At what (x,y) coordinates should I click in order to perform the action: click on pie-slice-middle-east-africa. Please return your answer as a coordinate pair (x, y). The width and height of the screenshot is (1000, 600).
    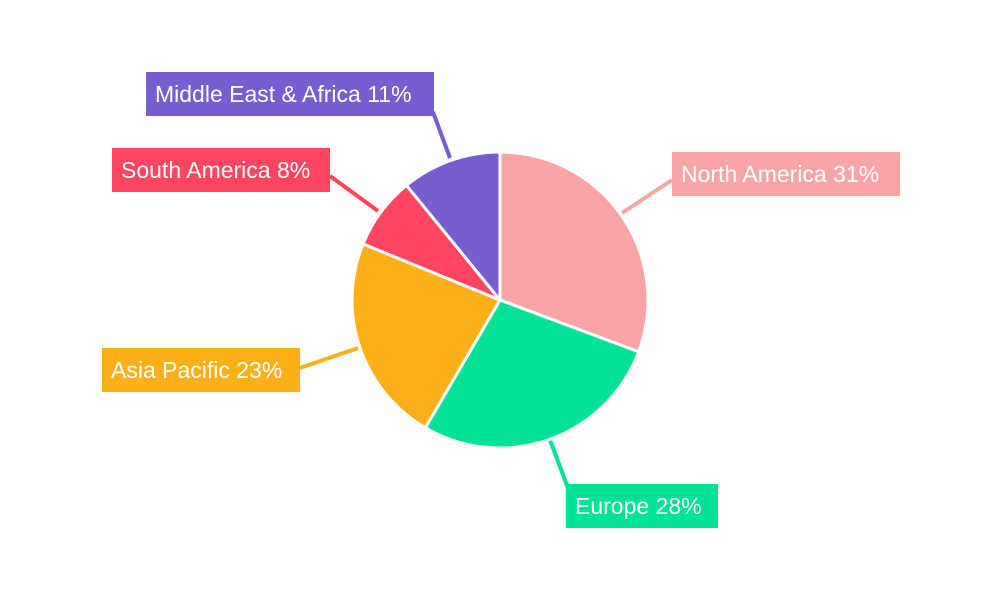
    Looking at the image, I should click on (453, 226).